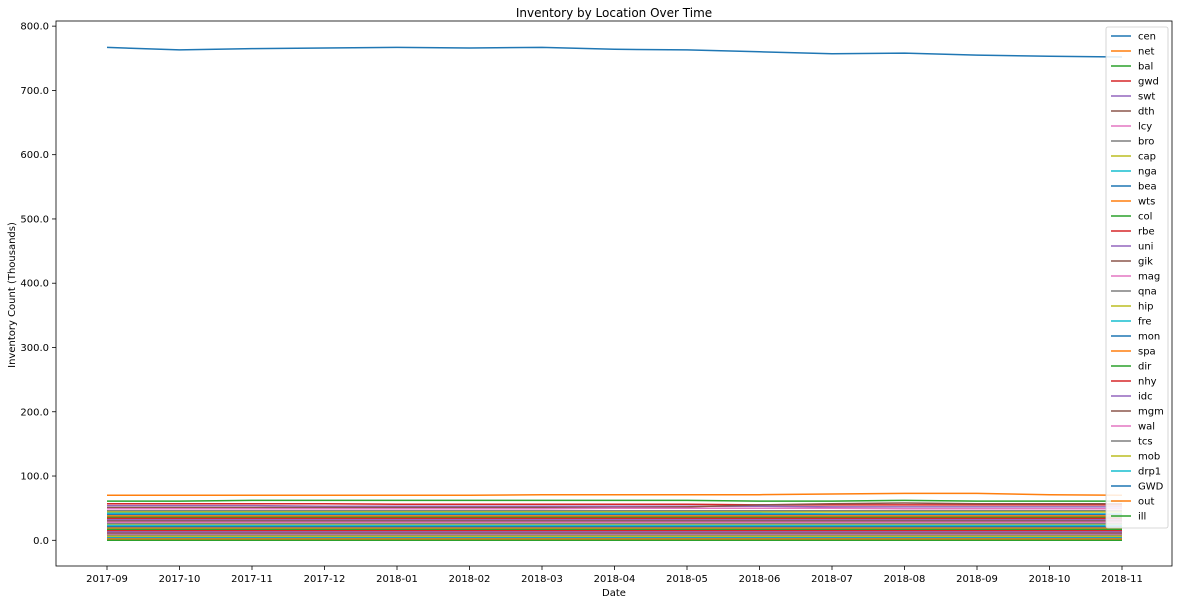  I want to click on legend-label-lcy: lcy, so click(1145, 127).